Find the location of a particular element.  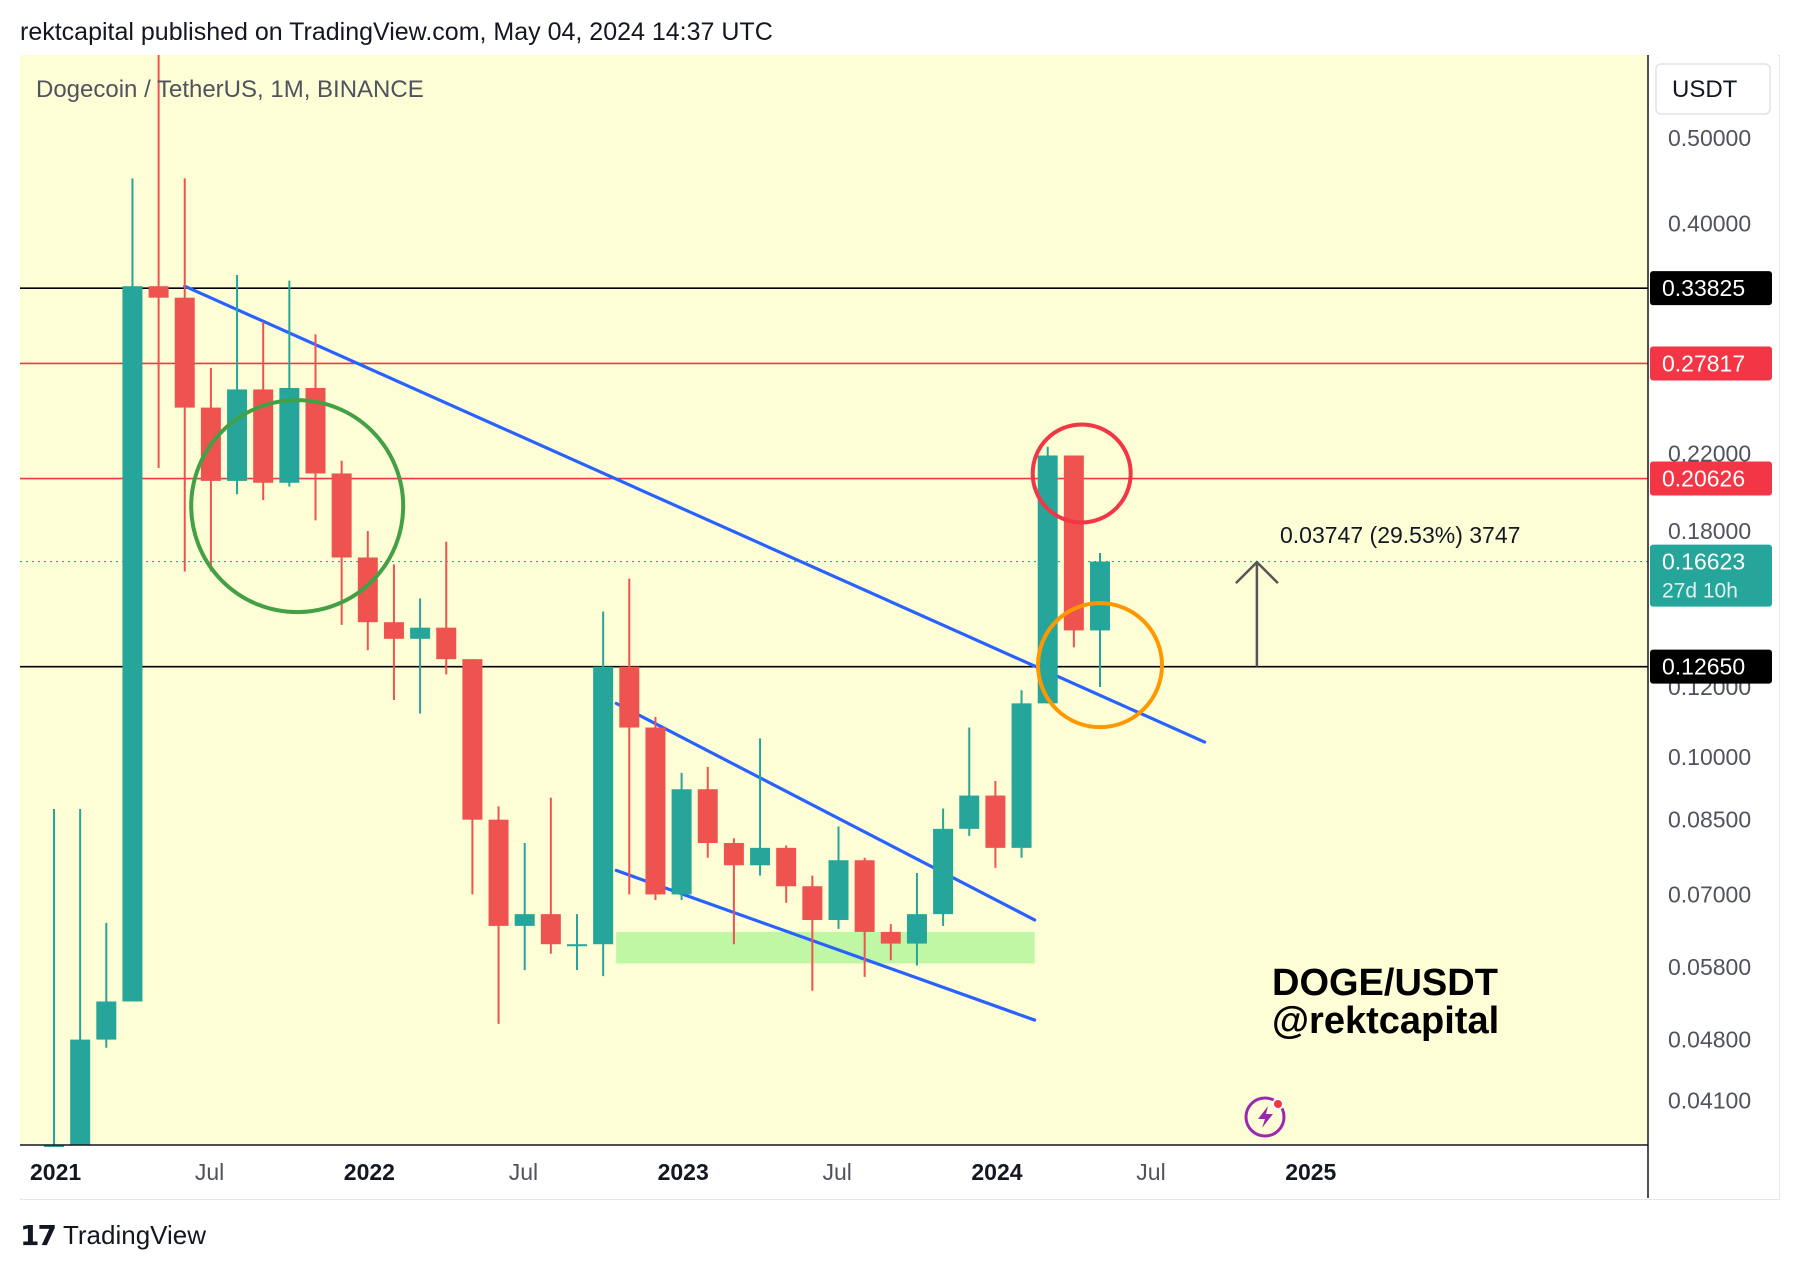

y-tick-0.04100: 0.04100 is located at coordinates (1709, 1100).